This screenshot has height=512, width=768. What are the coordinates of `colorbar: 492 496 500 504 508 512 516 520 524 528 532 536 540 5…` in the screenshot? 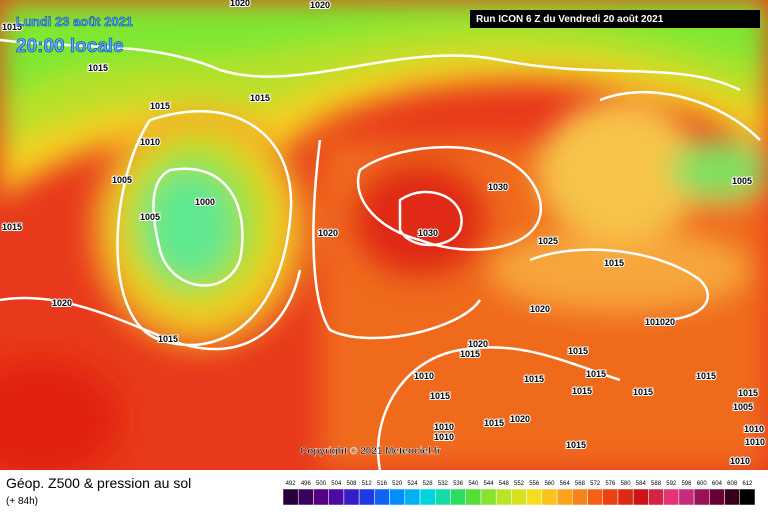 It's located at (519, 493).